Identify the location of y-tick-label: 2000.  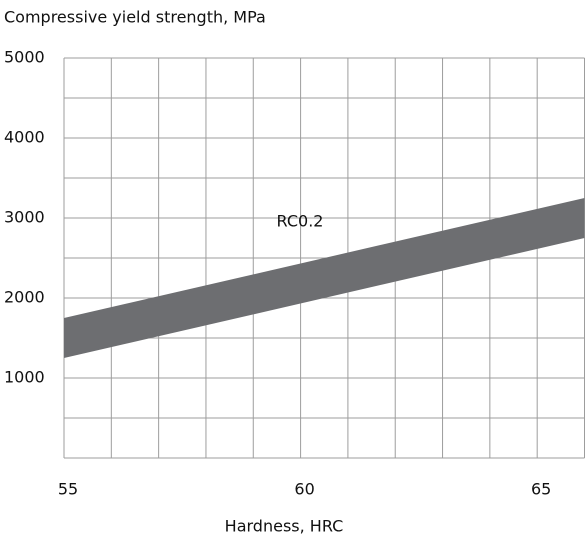
(24, 297).